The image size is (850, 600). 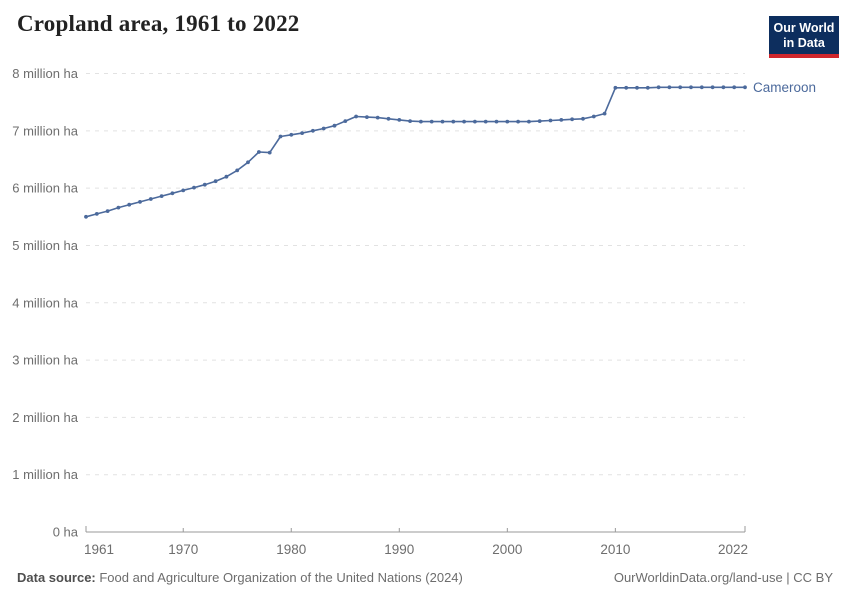 What do you see at coordinates (45, 73) in the screenshot?
I see `y-axis-tick-label: 8 million ha` at bounding box center [45, 73].